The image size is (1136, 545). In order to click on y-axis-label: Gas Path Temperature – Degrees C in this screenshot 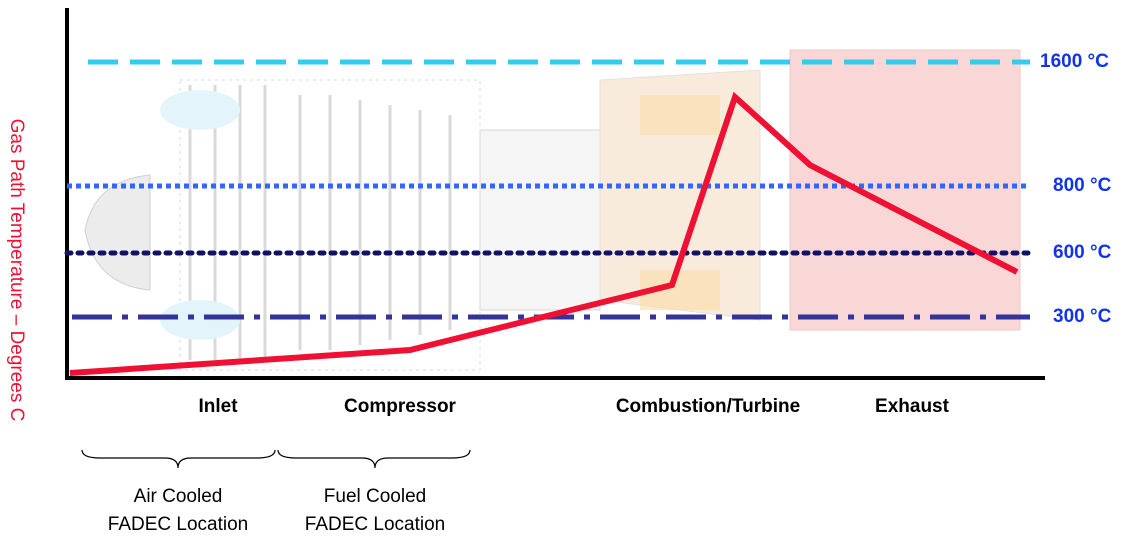, I will do `click(16, 270)`.